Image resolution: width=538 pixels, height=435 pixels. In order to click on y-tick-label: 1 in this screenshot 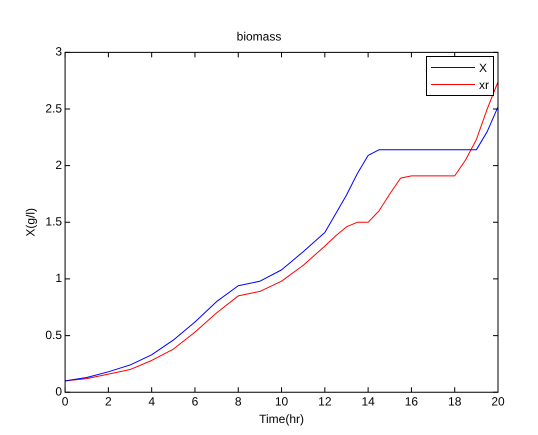, I will do `click(58, 278)`.